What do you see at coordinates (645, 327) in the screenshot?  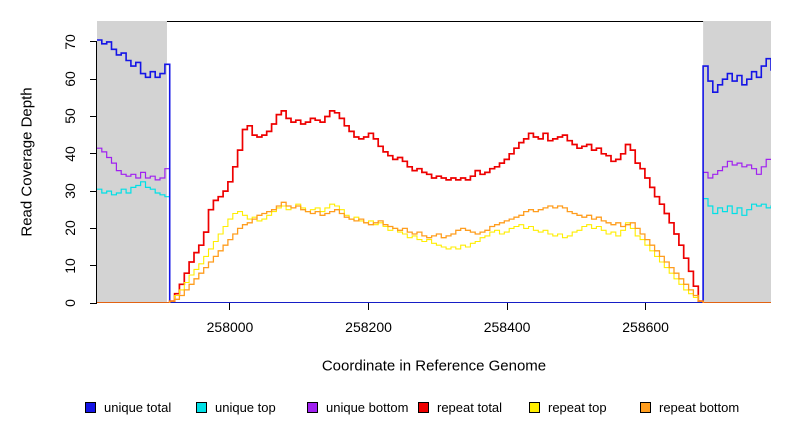 I see `x-tick-label: 258600` at bounding box center [645, 327].